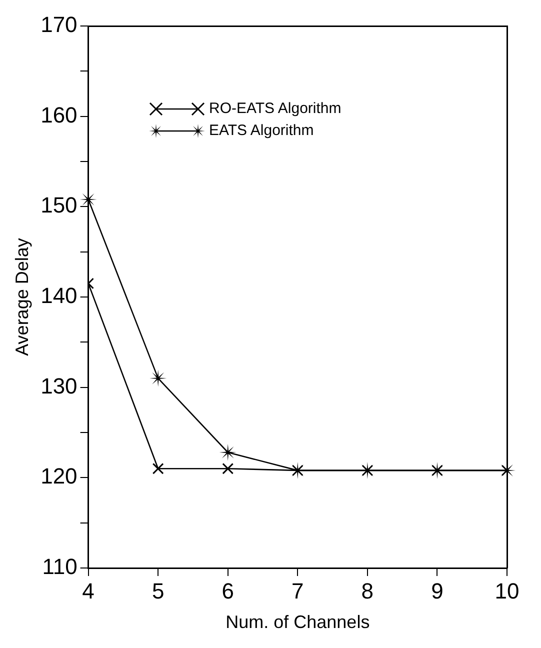 Image resolution: width=541 pixels, height=648 pixels. I want to click on legend-label: EATS Algorithm, so click(261, 130).